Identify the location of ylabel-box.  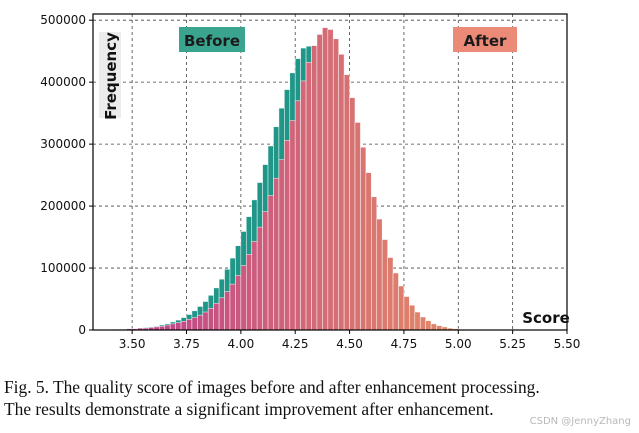
(110, 75).